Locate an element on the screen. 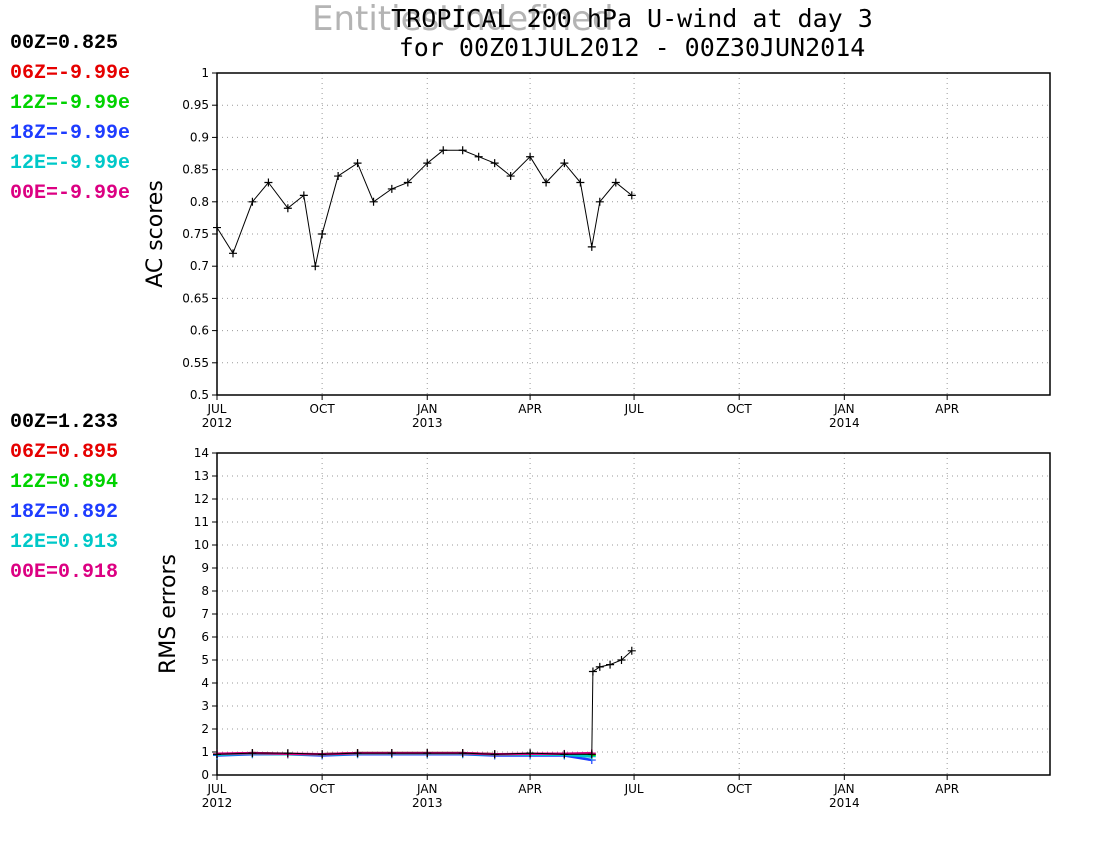 This screenshot has width=1100, height=850. y-tick-label: 12 is located at coordinates (201, 499).